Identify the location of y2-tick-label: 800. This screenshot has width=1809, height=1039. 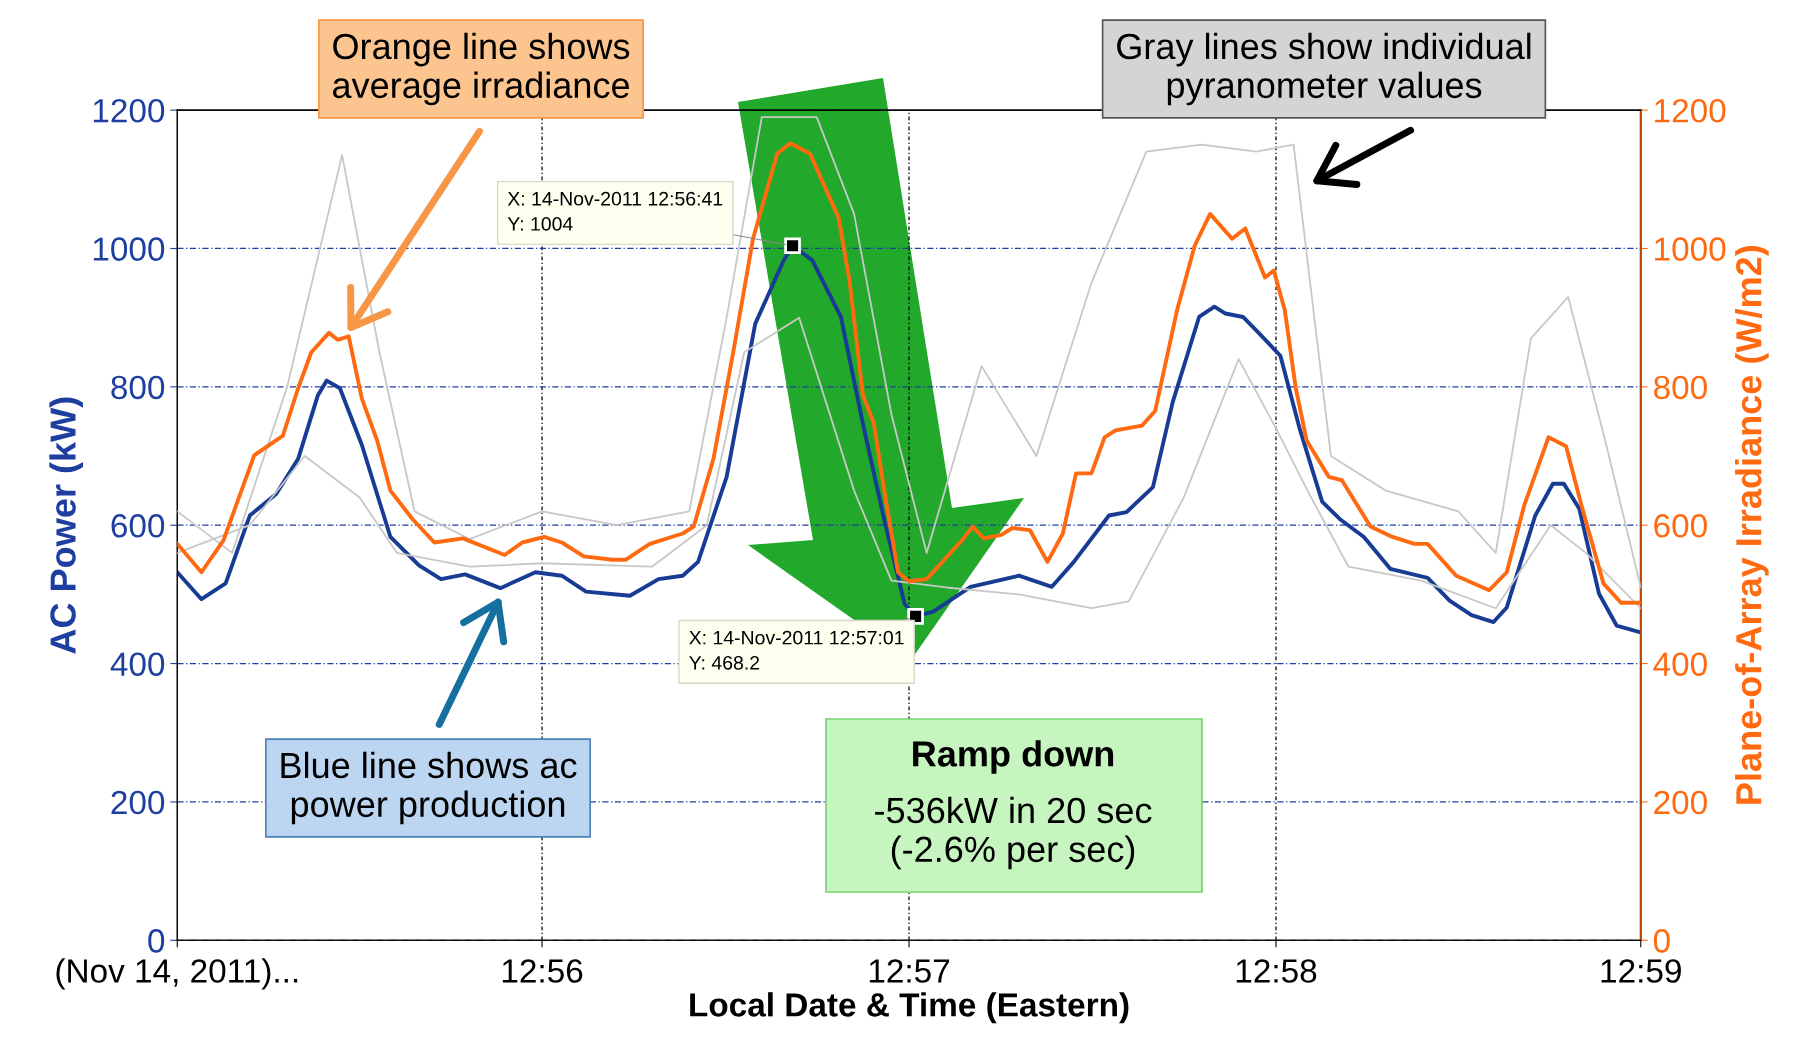
(1680, 387).